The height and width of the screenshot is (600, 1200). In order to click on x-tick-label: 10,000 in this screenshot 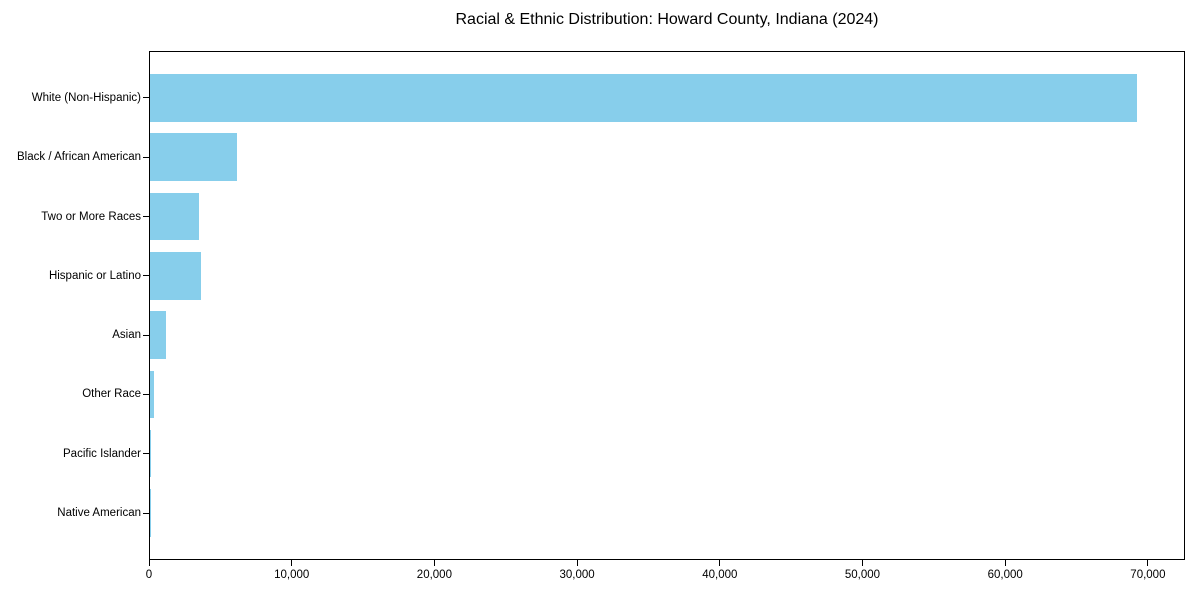, I will do `click(292, 575)`.